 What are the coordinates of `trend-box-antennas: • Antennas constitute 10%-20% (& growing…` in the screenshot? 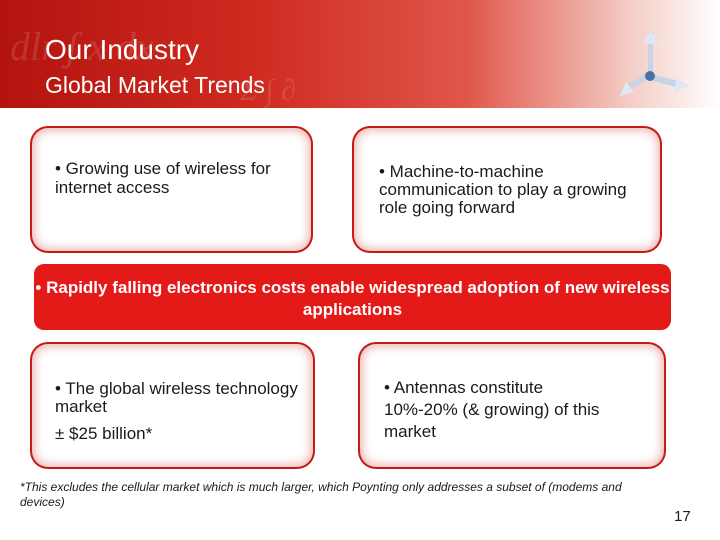 It's located at (512, 405).